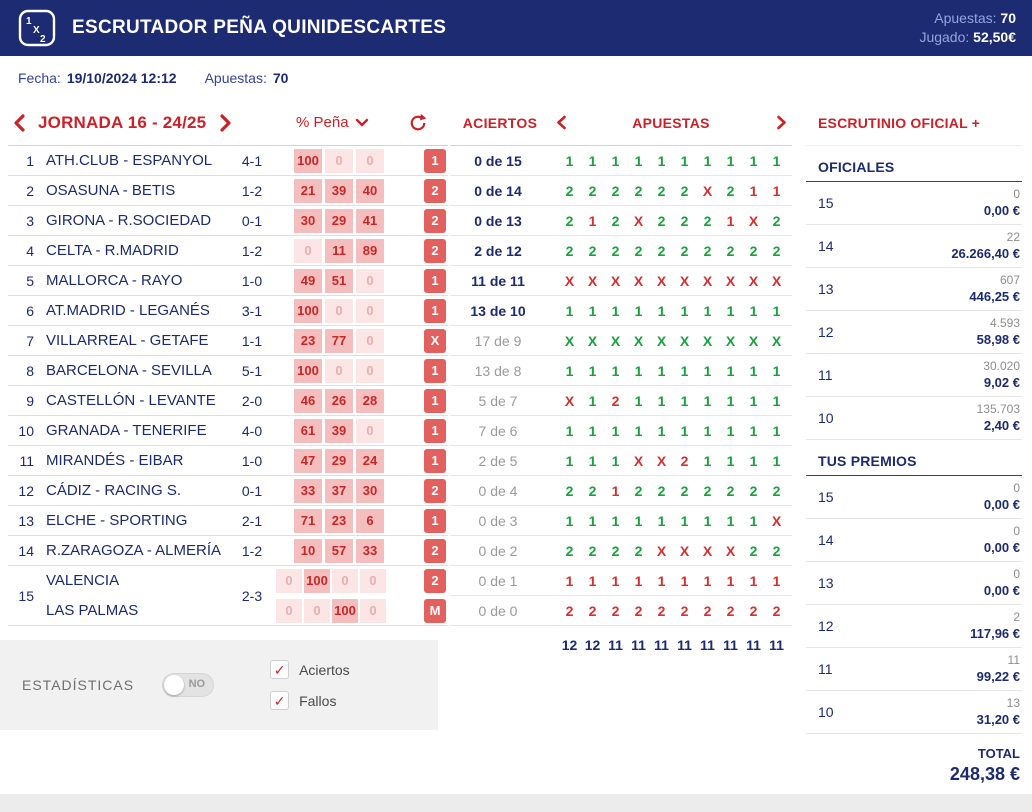  What do you see at coordinates (114, 490) in the screenshot?
I see `match-name: CÁDIZ - RACING S.` at bounding box center [114, 490].